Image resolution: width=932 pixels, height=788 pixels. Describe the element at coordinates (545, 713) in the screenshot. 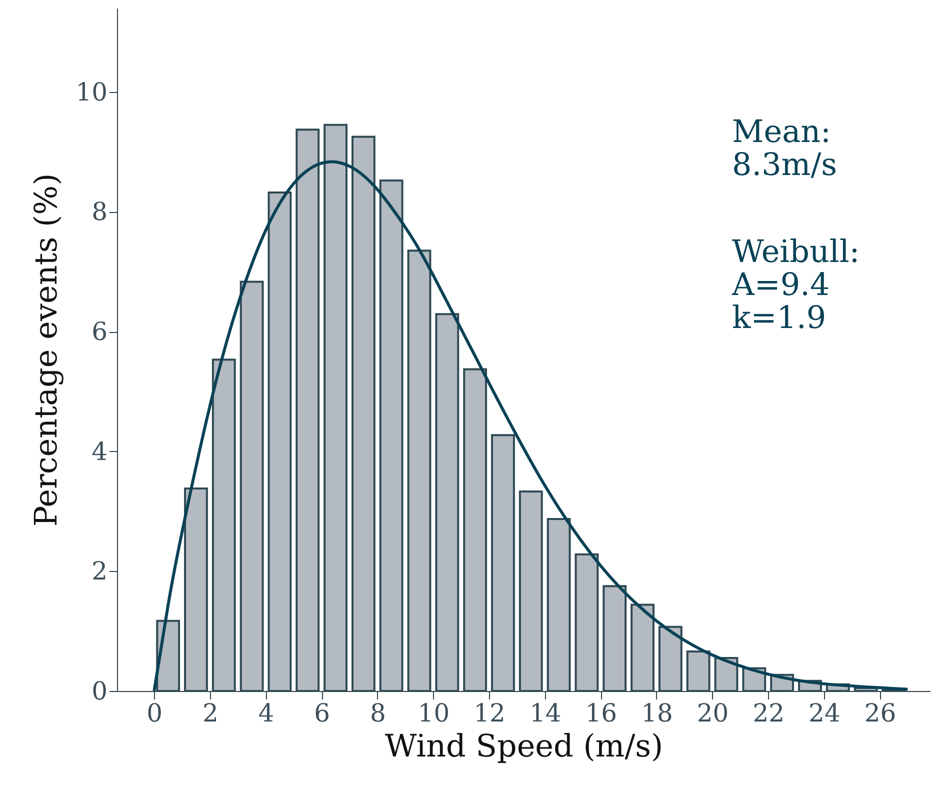

I see `x-tick-label: 14` at that location.